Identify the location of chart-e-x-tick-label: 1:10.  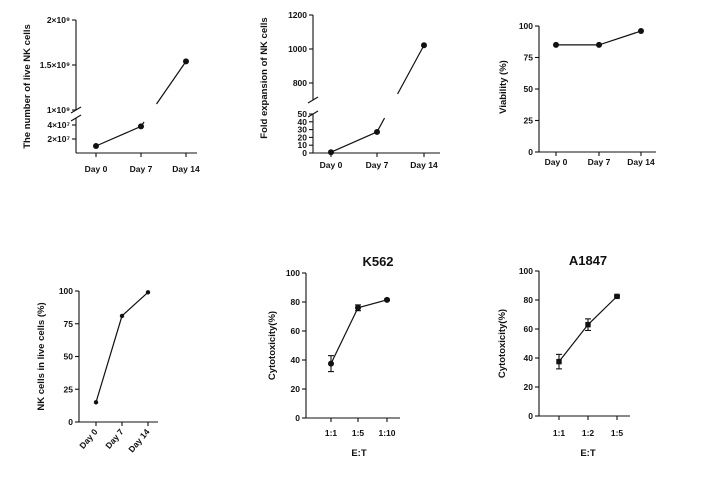
(386, 433).